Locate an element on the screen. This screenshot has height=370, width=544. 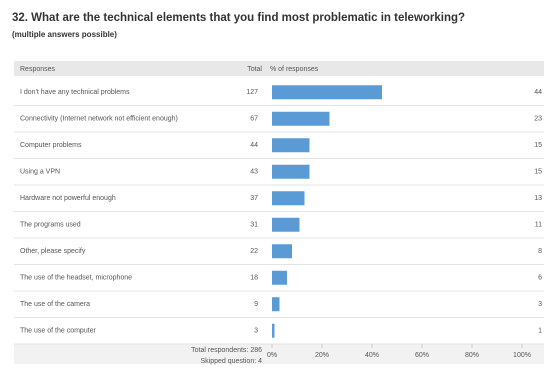
value-label: 23 is located at coordinates (538, 119).